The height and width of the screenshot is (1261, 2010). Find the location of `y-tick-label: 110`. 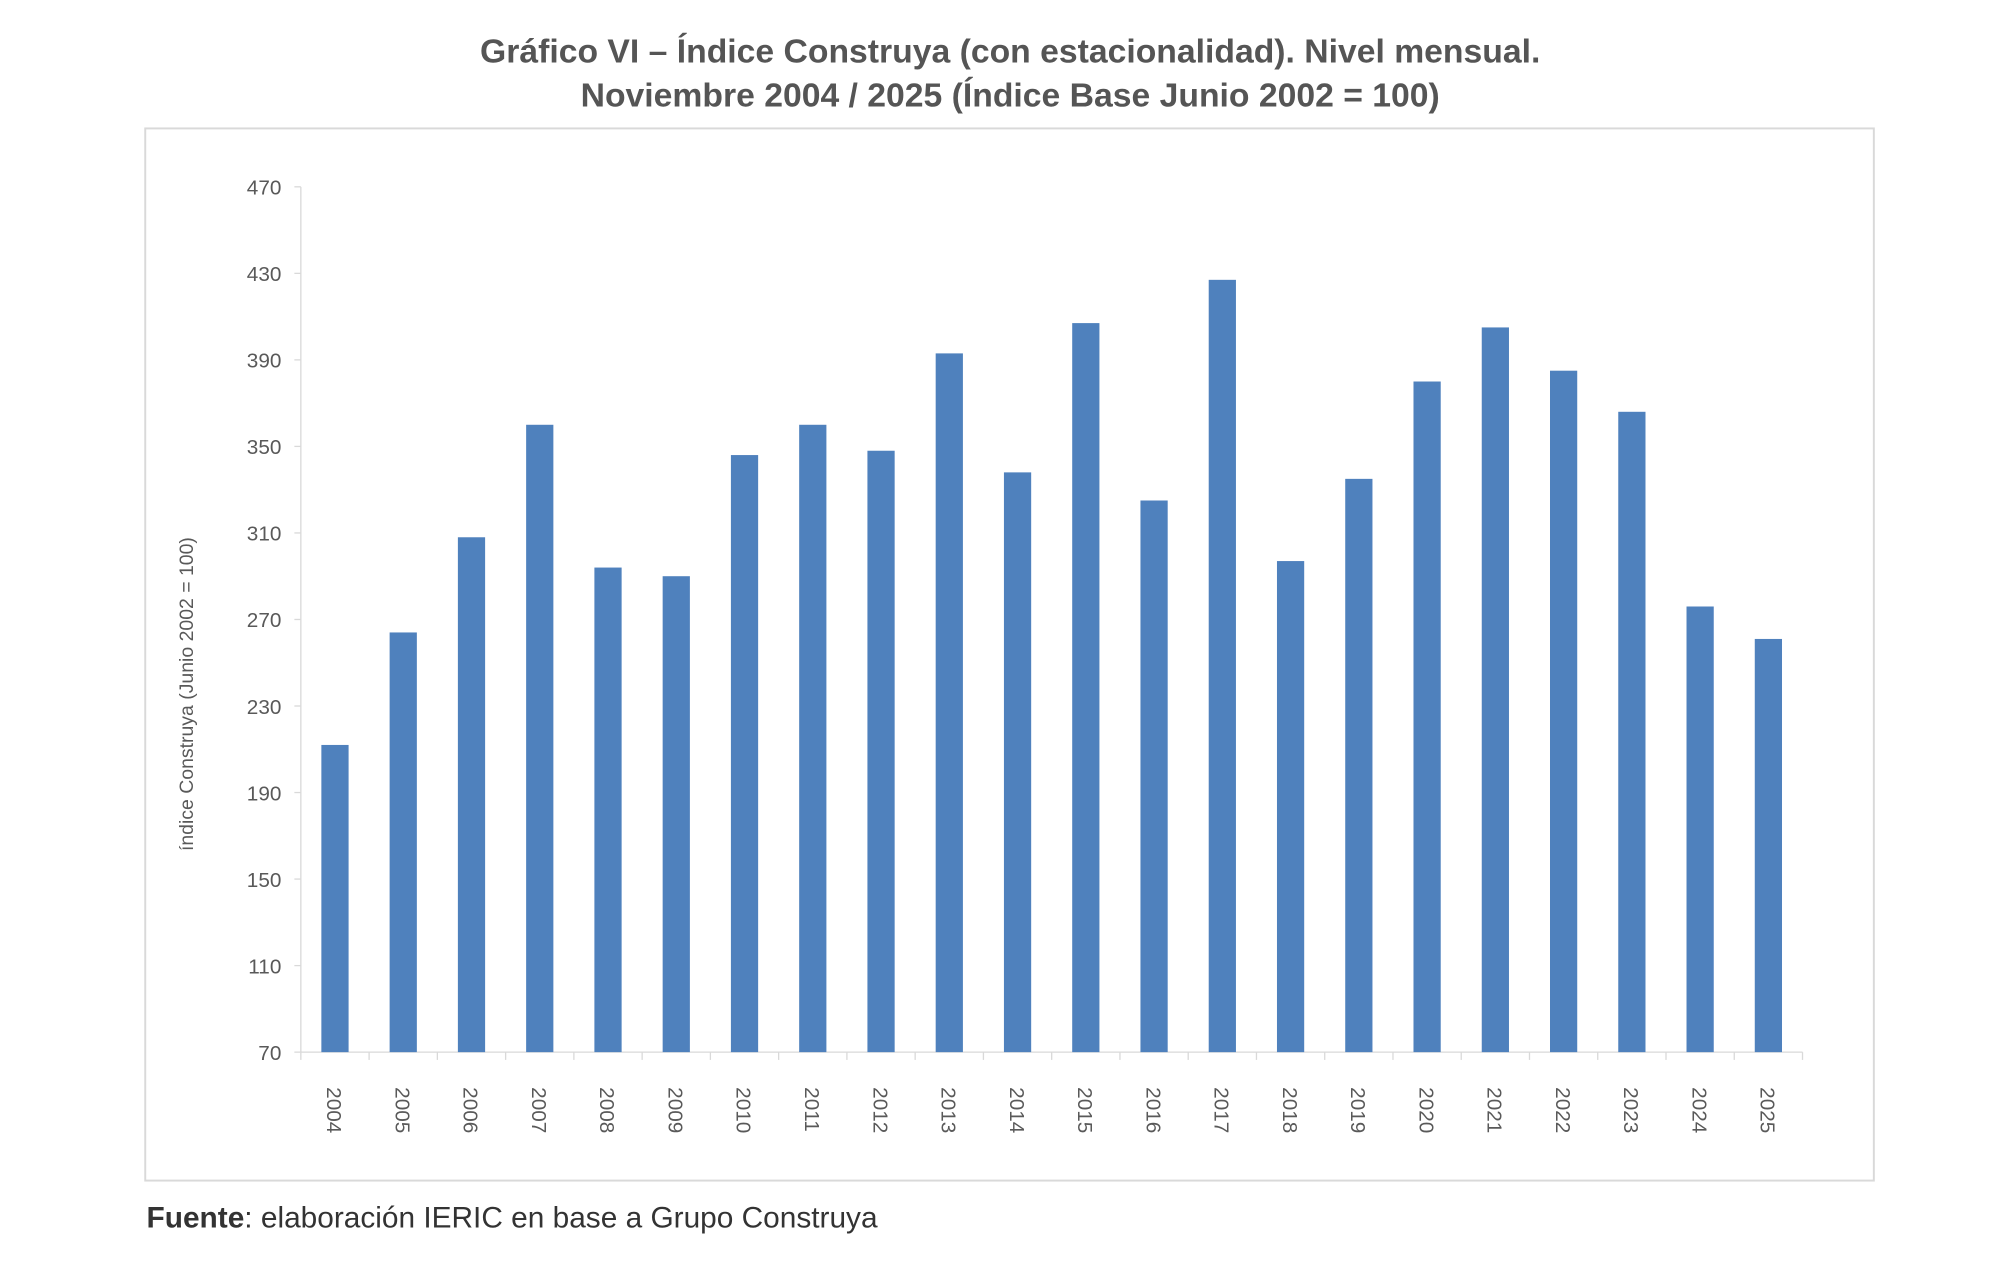

y-tick-label: 110 is located at coordinates (264, 966).